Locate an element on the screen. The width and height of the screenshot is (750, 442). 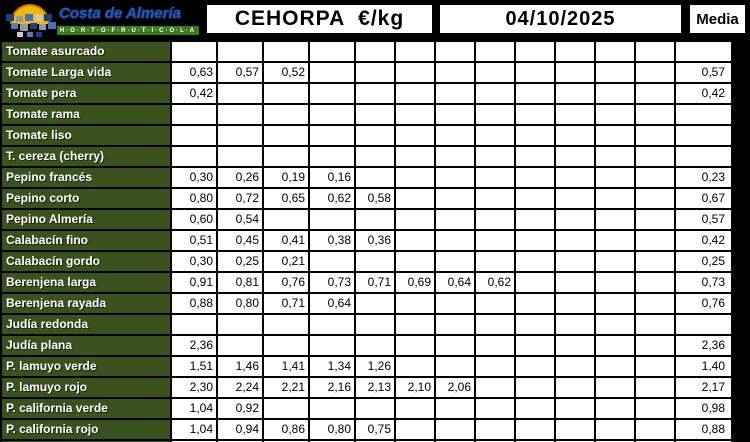
table-row: Tomate liso is located at coordinates (366, 135).